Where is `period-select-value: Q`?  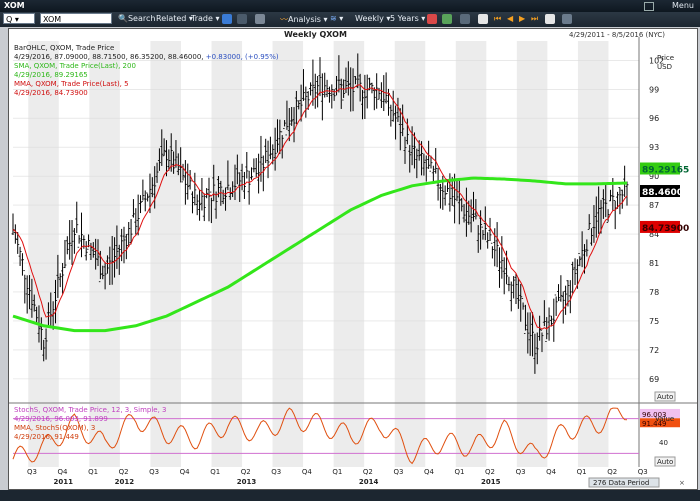
period-select-value: Q is located at coordinates (9, 19).